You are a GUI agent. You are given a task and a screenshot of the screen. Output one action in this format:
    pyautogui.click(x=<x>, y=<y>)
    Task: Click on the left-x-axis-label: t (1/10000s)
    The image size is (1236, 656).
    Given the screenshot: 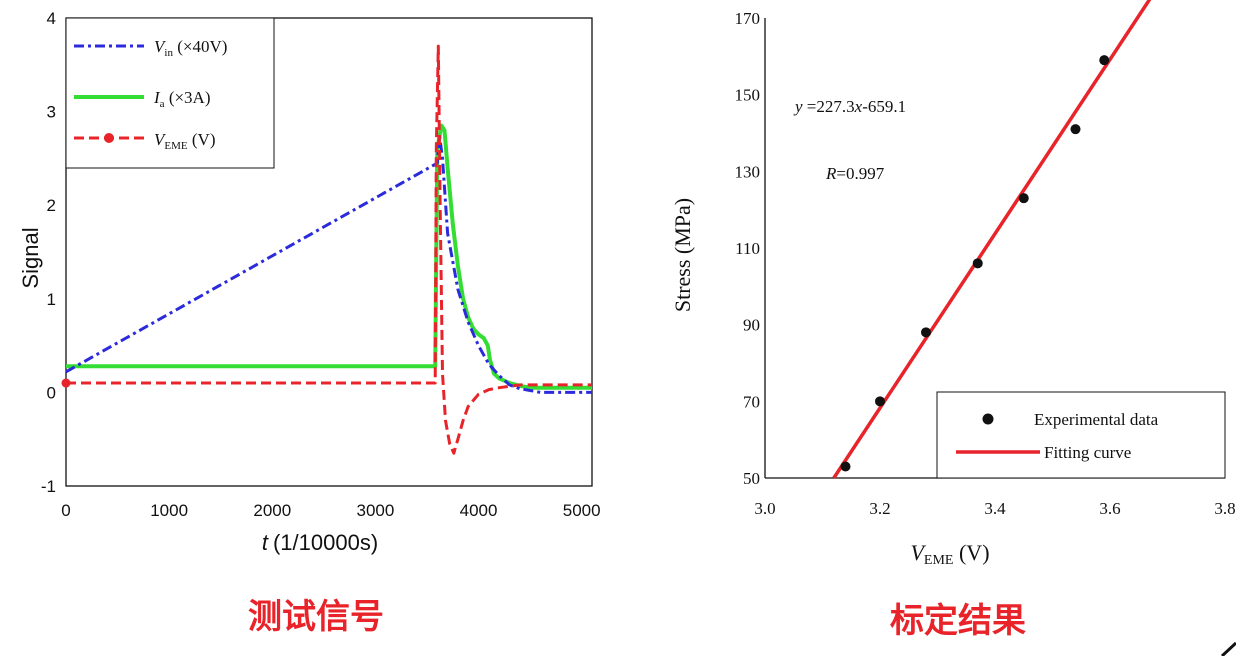 What is the action you would take?
    pyautogui.click(x=320, y=542)
    